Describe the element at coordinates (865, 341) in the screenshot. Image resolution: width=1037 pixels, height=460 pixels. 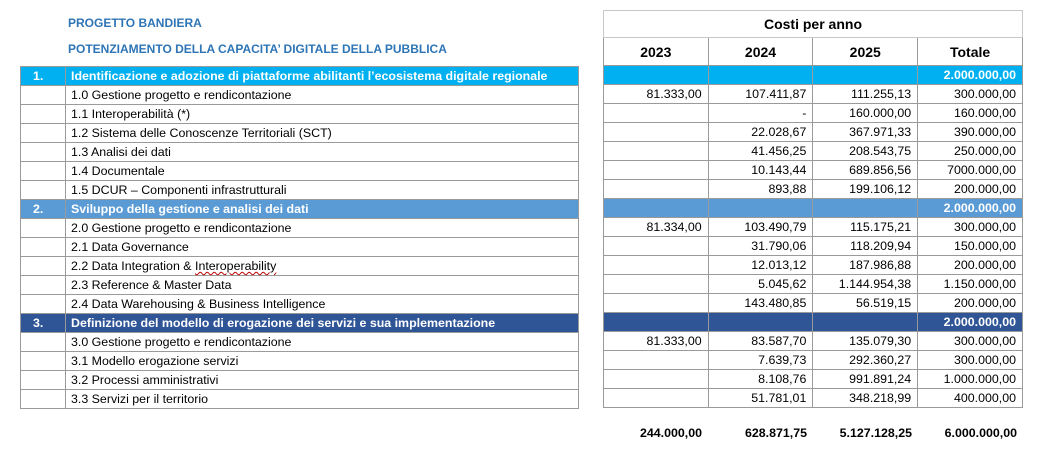
I see `cost-cell-2025: 135.079,30` at that location.